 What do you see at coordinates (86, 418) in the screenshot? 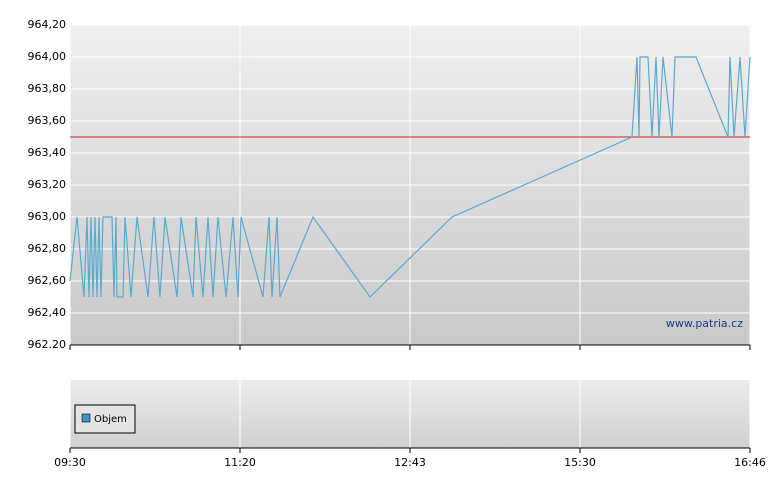
I see `legend-swatch` at bounding box center [86, 418].